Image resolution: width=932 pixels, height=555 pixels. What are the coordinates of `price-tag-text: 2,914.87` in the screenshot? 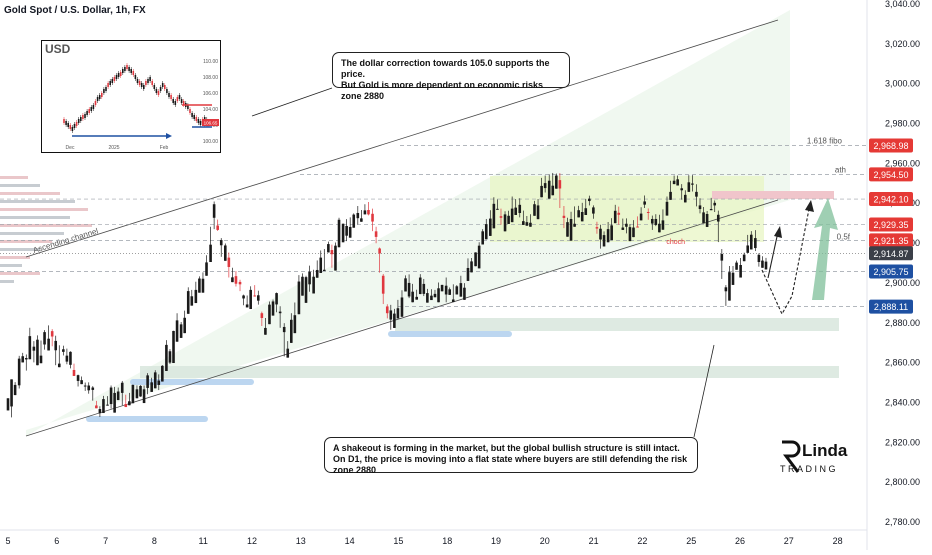 It's located at (890, 254).